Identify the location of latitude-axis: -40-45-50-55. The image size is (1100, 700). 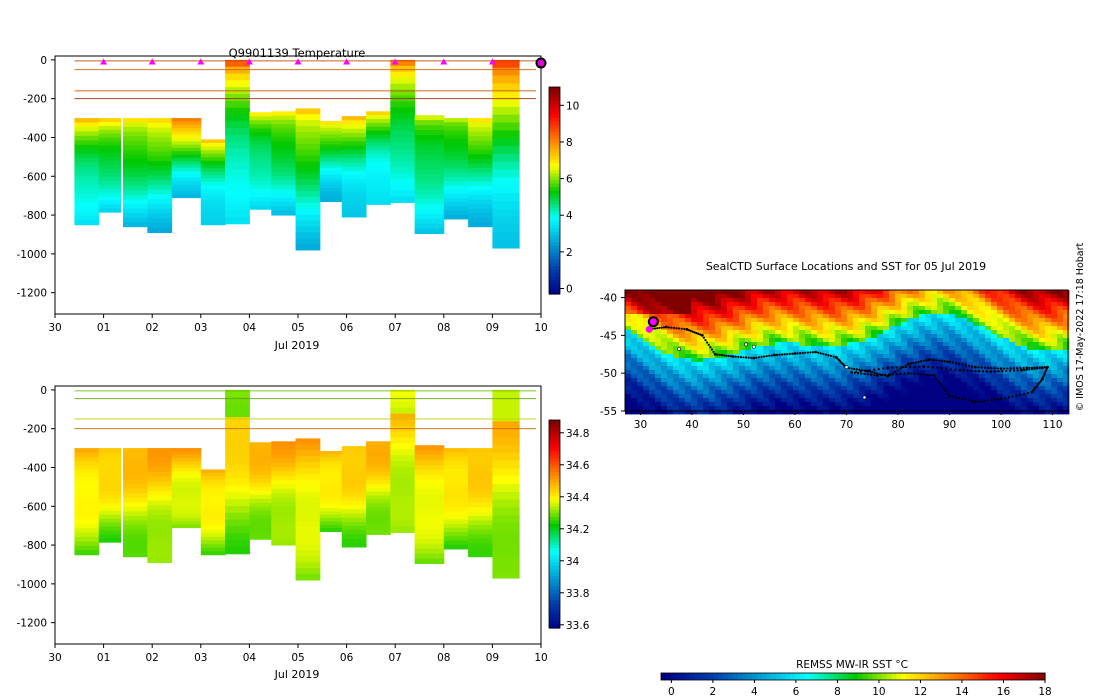
(612, 355).